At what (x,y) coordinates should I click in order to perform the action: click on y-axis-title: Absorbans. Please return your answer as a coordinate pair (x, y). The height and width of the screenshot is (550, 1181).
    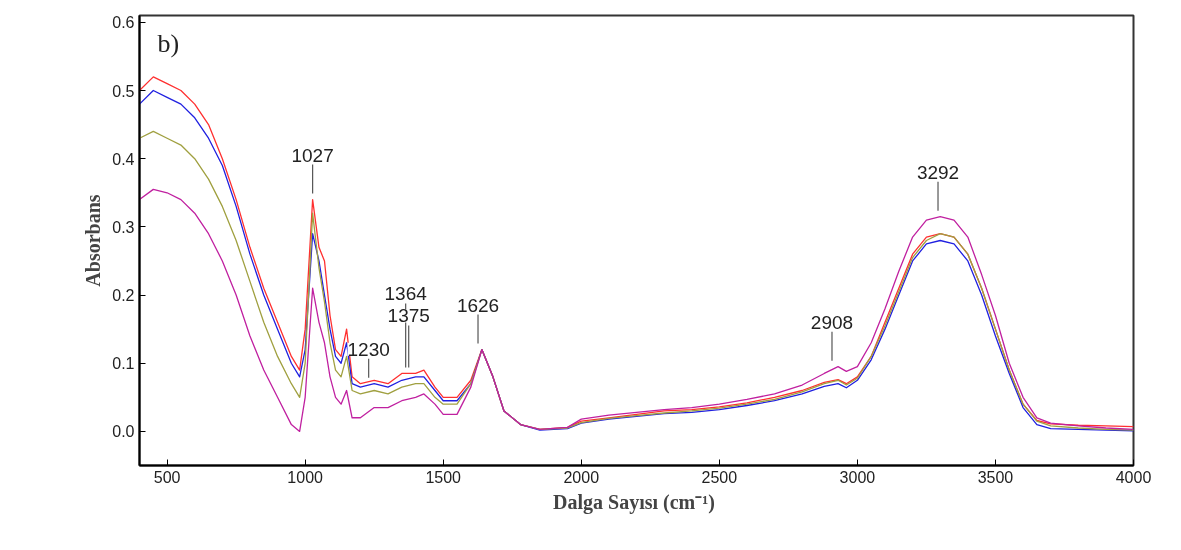
    Looking at the image, I should click on (93, 240).